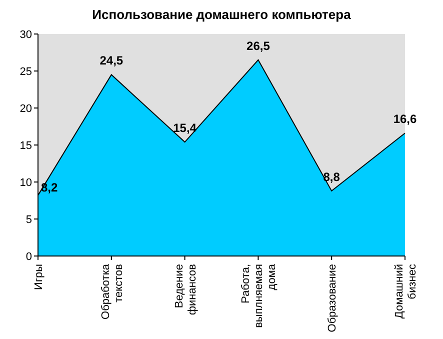 Image resolution: width=443 pixels, height=339 pixels. I want to click on y-tick-label: 10, so click(26, 182).